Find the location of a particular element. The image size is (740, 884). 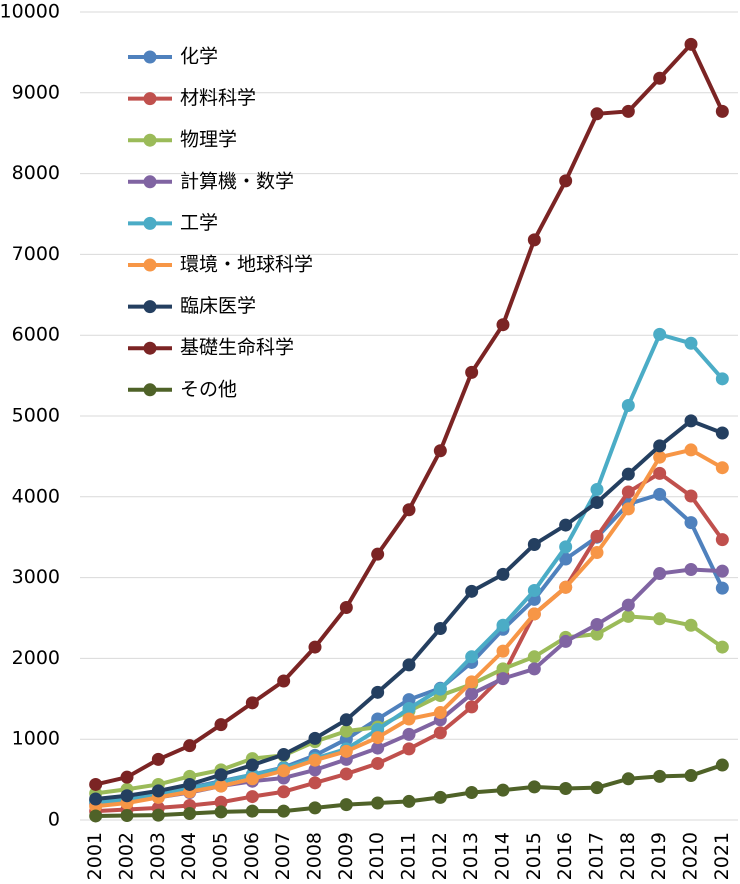

legend-label: 化学 is located at coordinates (199, 57).